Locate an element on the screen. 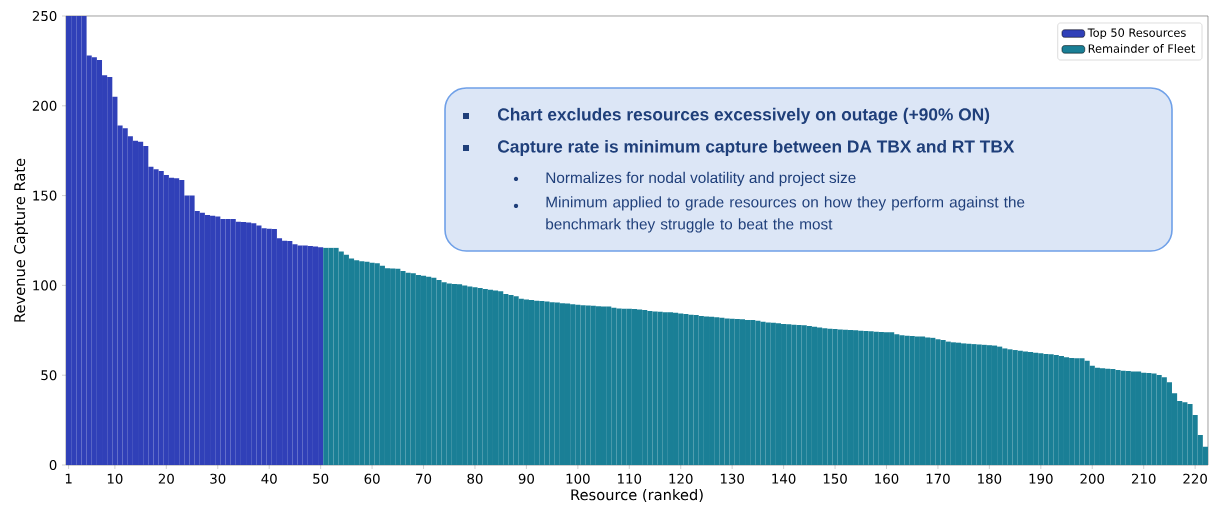  x-tick-label: 130 is located at coordinates (732, 478).